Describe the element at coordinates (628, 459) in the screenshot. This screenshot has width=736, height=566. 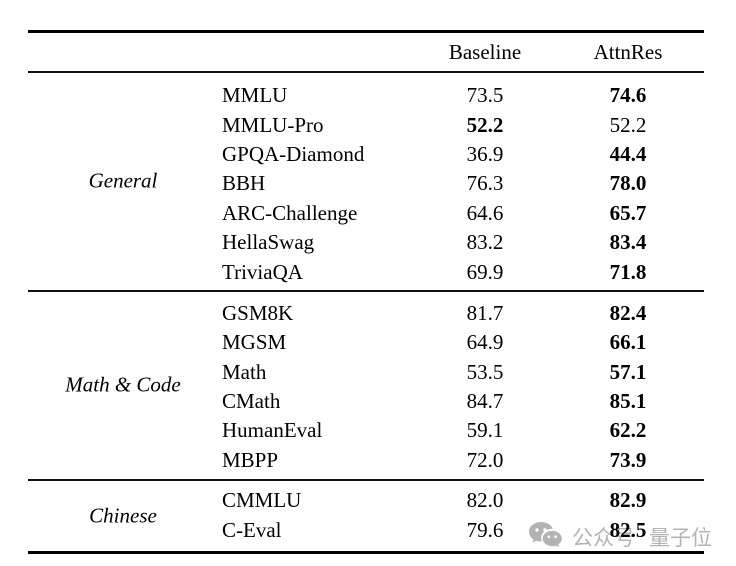
I see `attnres-value: 73.9` at that location.